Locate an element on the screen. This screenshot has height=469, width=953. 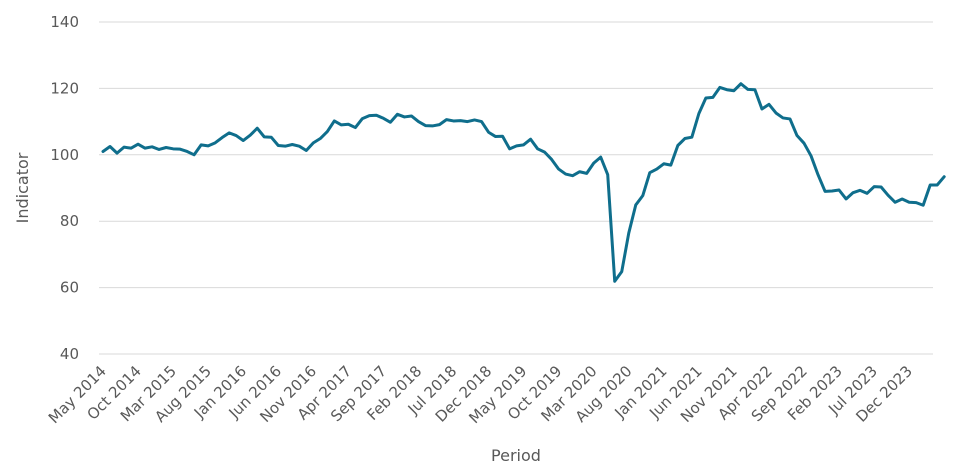
x-axis-title: Period is located at coordinates (516, 455).